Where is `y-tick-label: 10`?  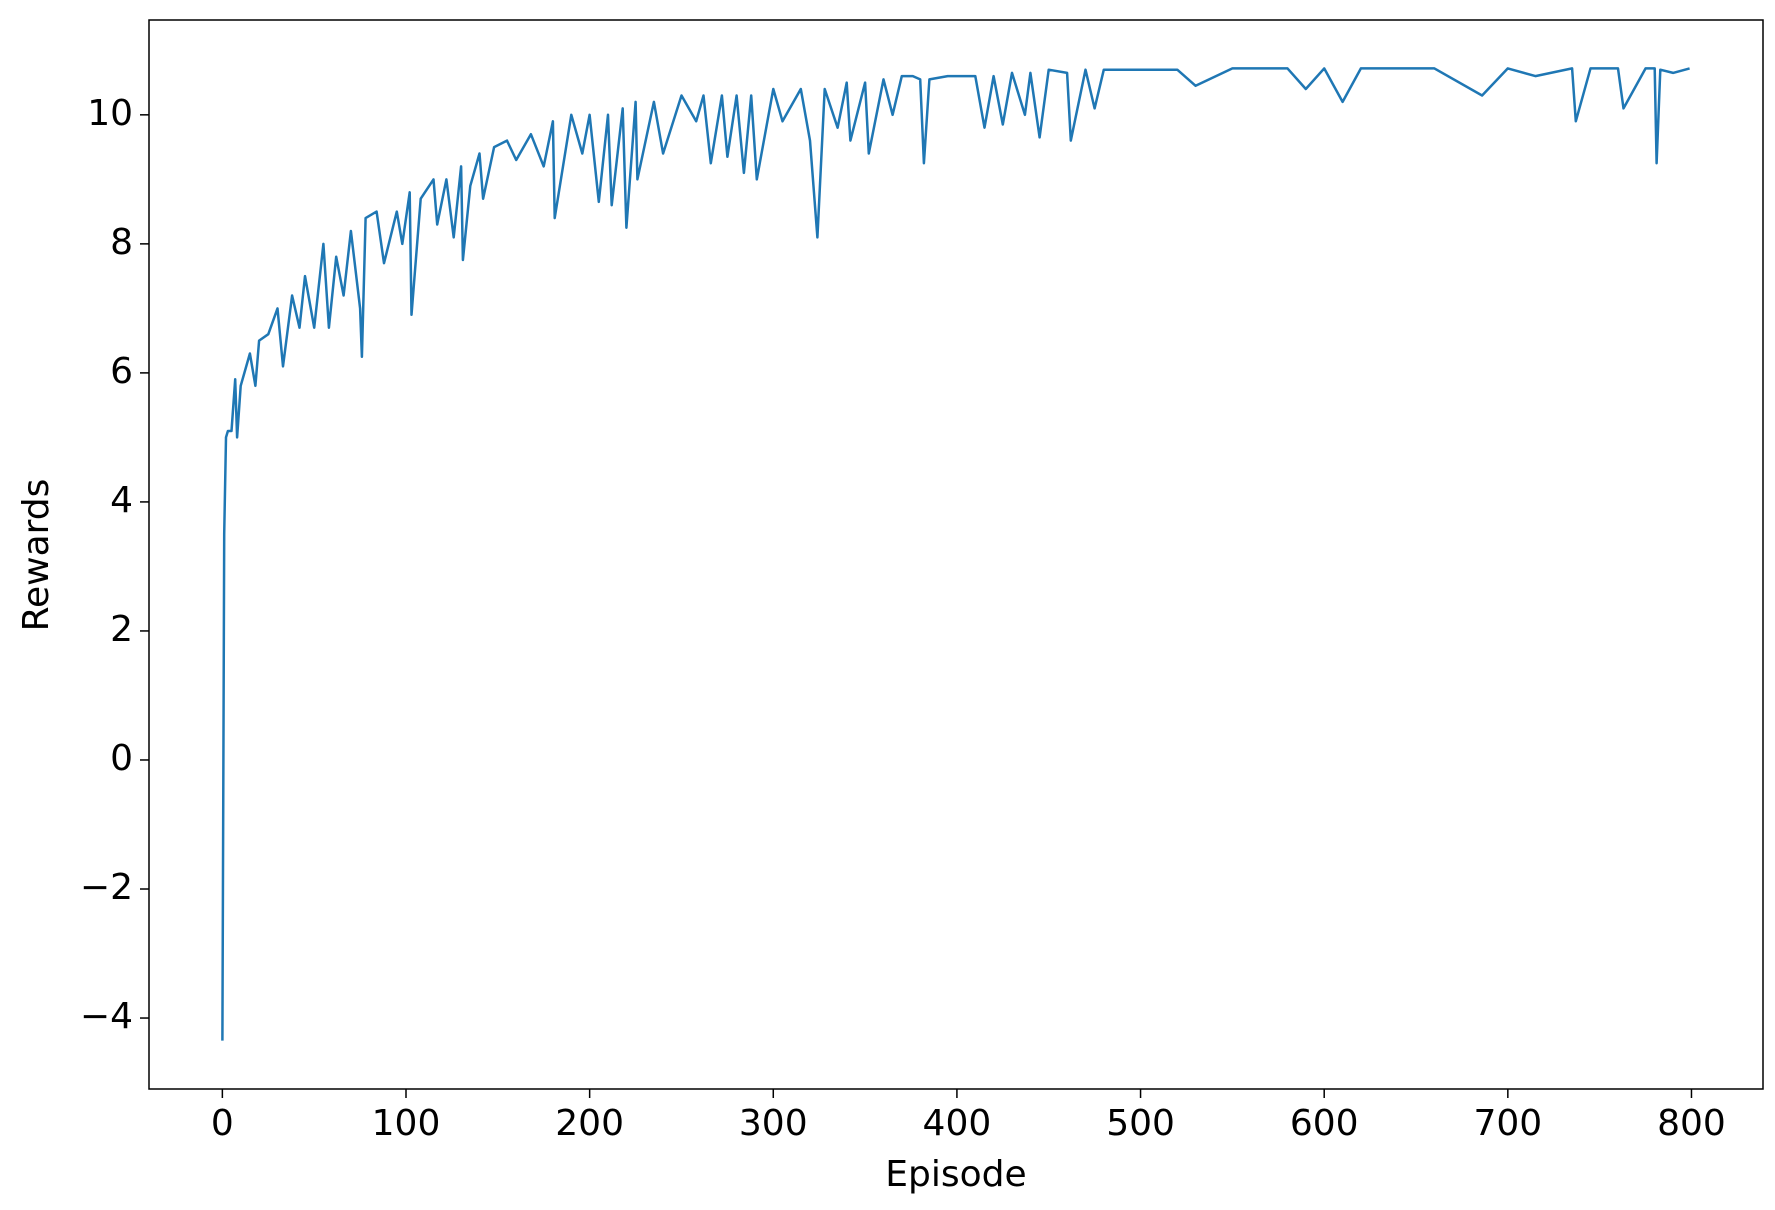 y-tick-label: 10 is located at coordinates (110, 113).